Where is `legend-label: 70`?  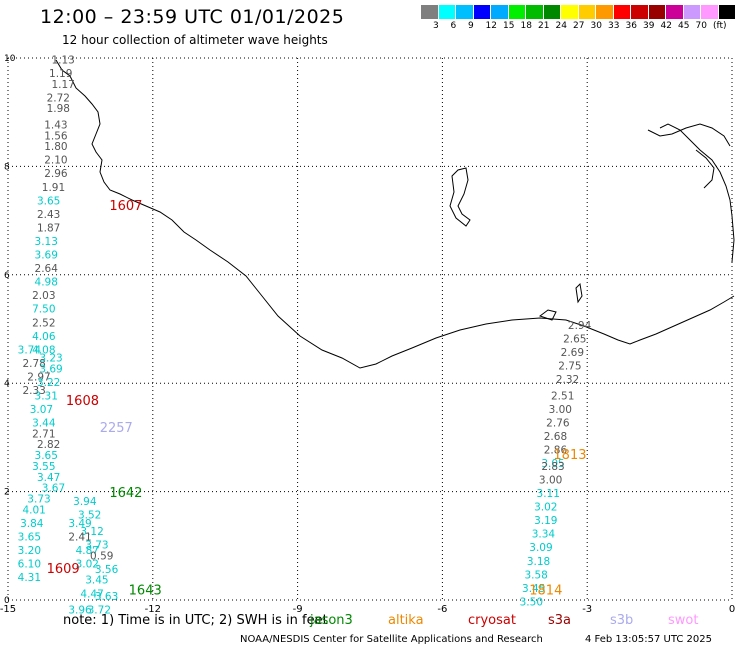 legend-label: 70 is located at coordinates (701, 26).